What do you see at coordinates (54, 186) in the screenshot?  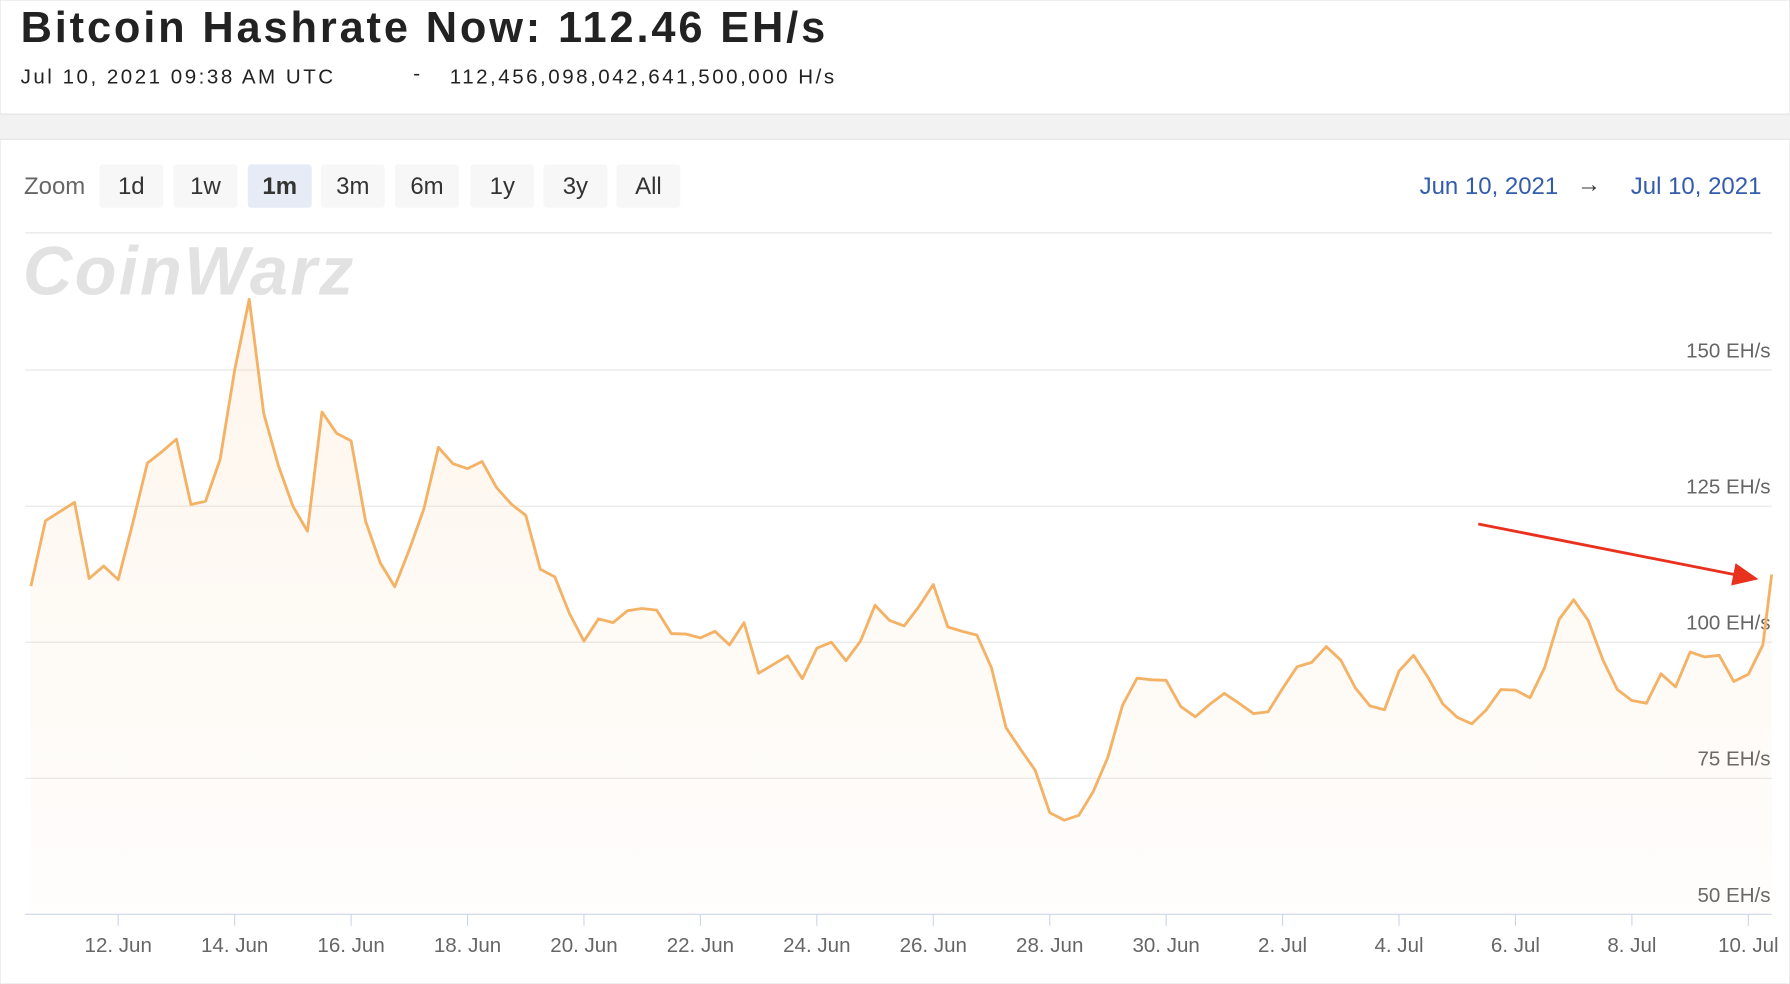 I see `zoom-label: Zoom` at bounding box center [54, 186].